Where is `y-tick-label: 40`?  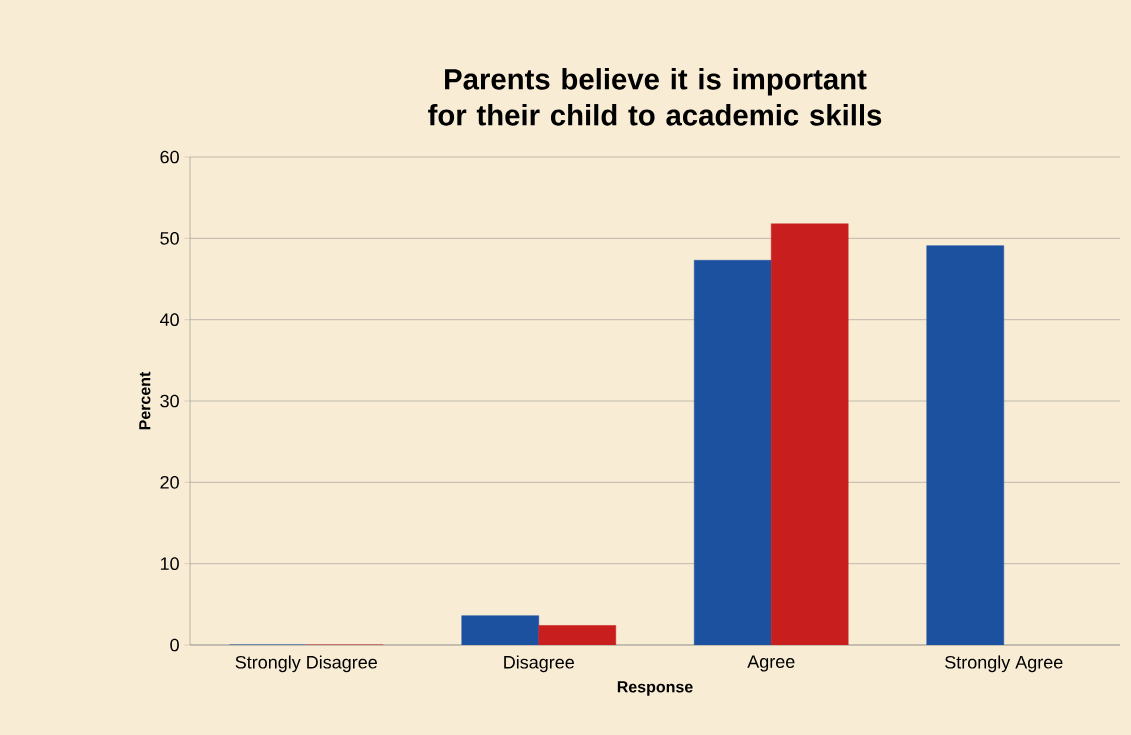
y-tick-label: 40 is located at coordinates (169, 320).